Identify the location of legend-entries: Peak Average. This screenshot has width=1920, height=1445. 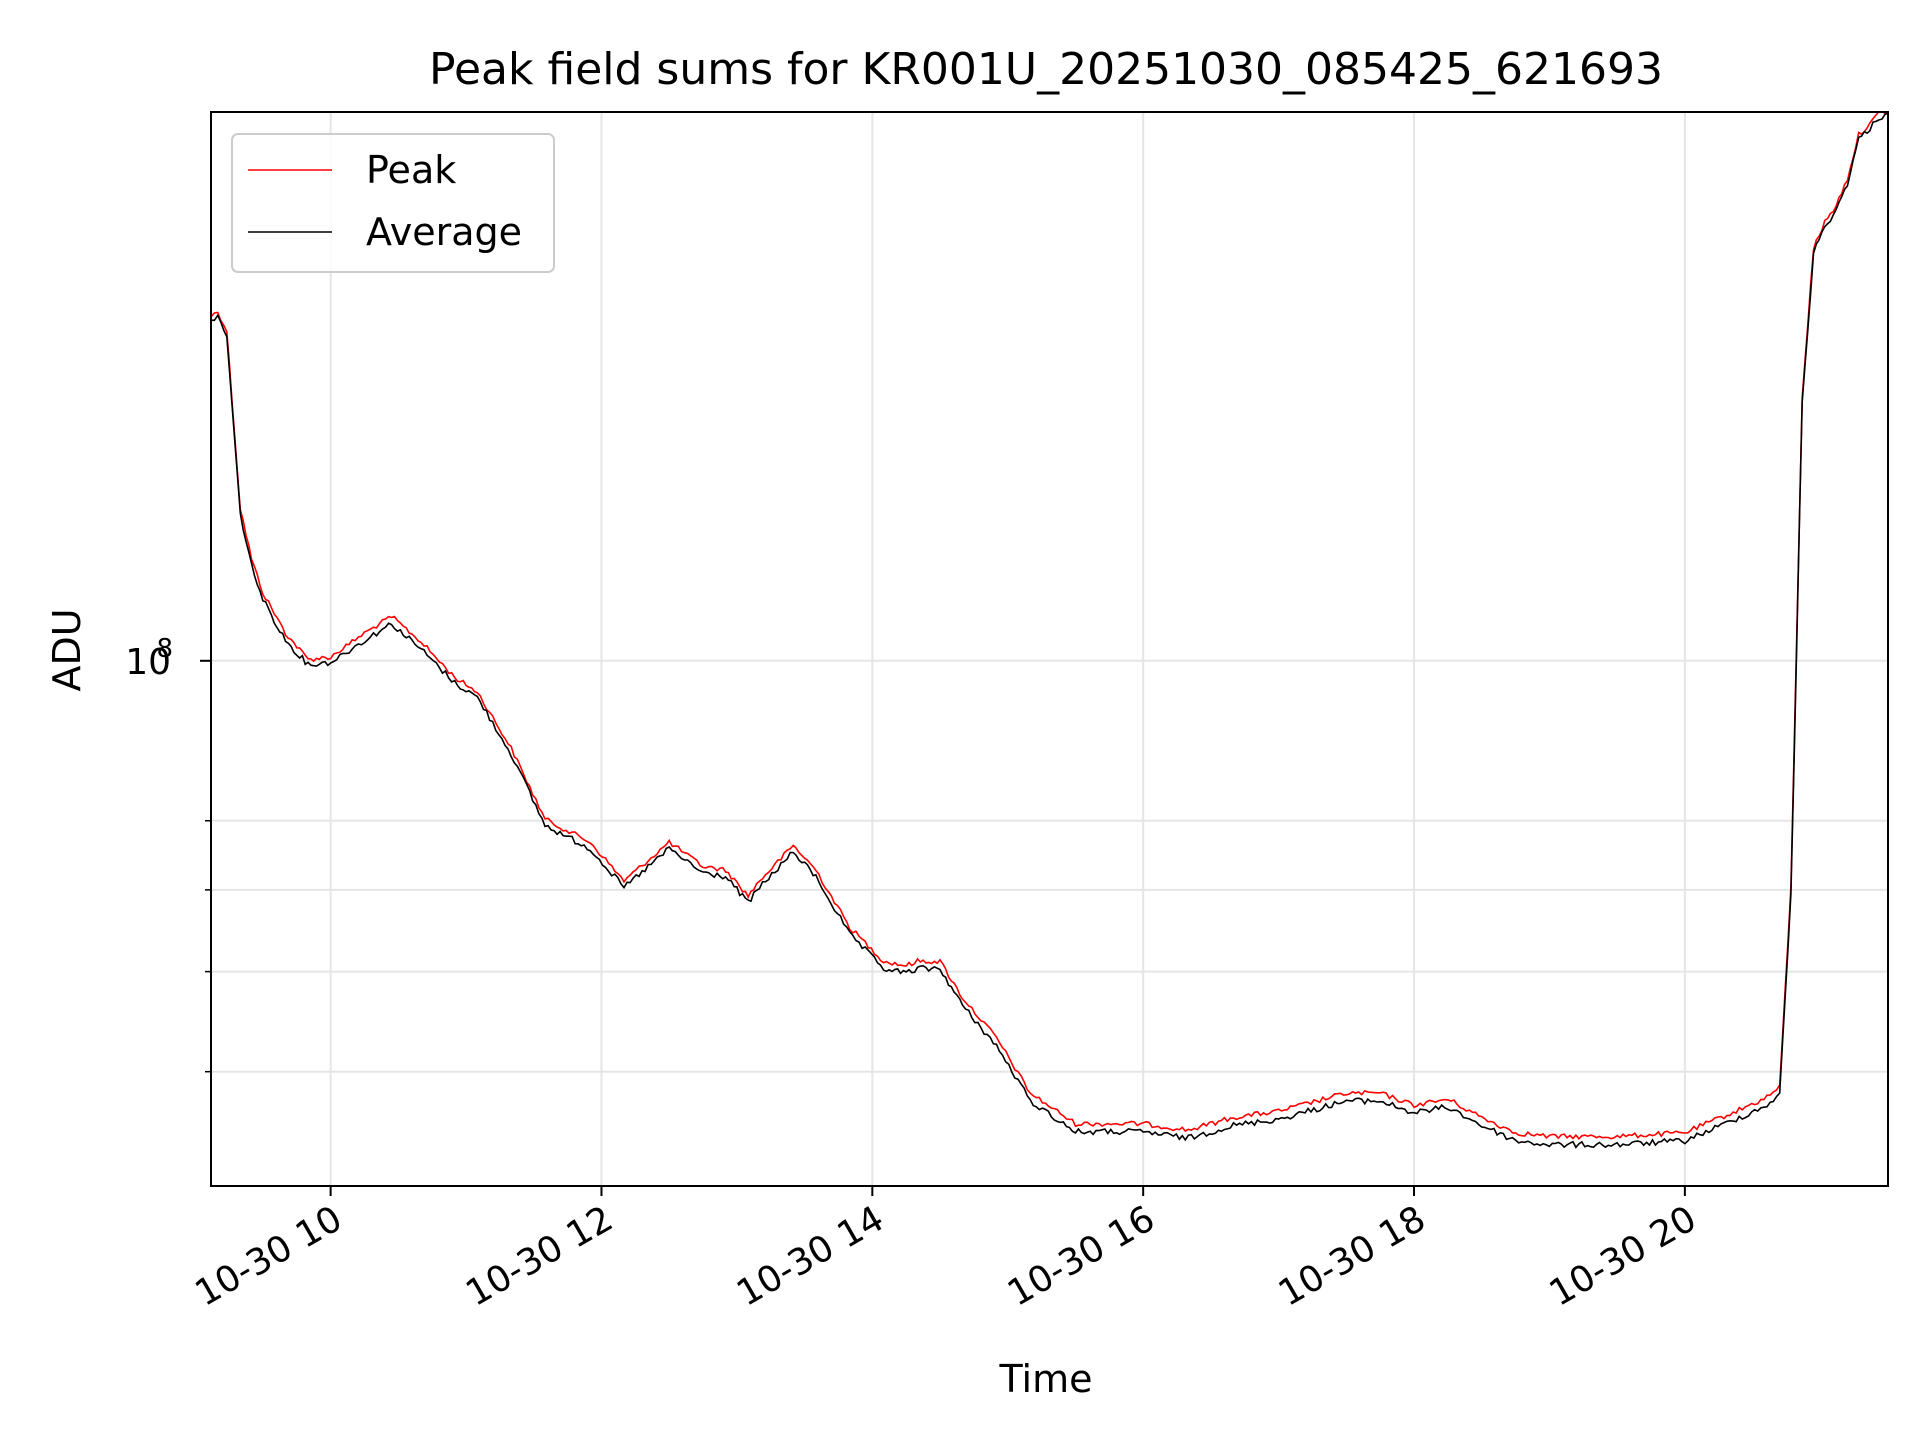
(385, 201).